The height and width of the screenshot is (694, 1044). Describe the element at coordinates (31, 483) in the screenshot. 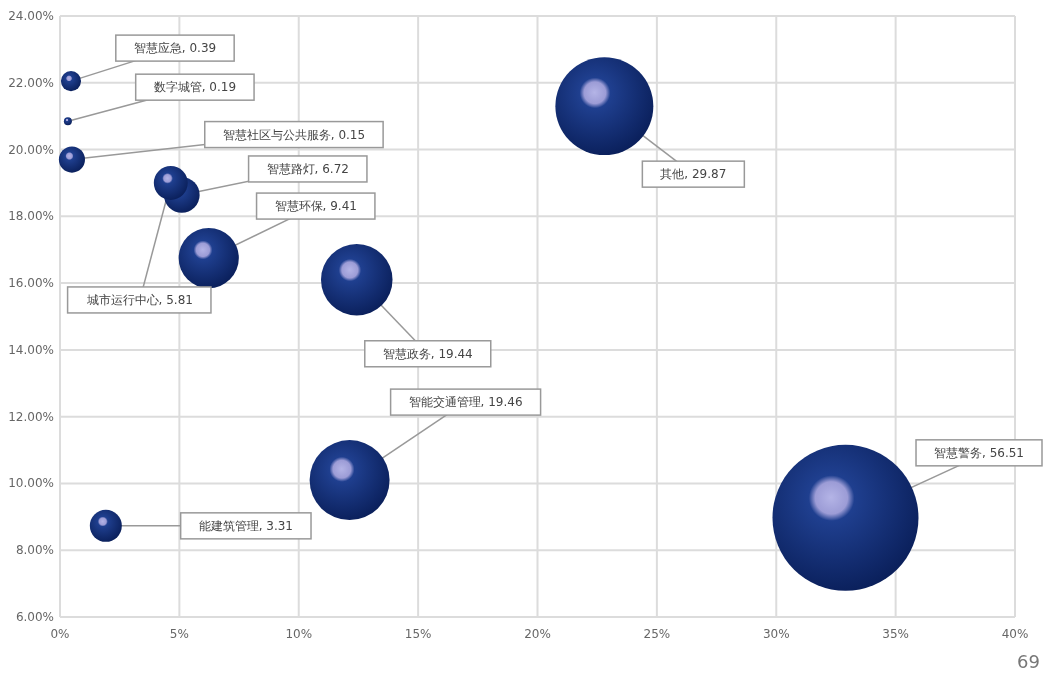

I see `y-tick-label: 10.00%` at that location.